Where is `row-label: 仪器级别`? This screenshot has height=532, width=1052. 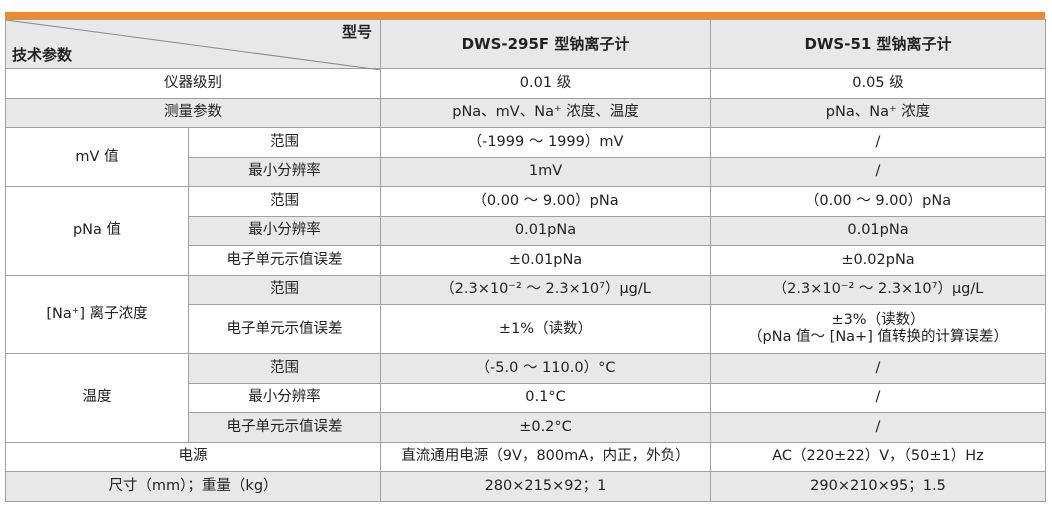 row-label: 仪器级别 is located at coordinates (193, 83).